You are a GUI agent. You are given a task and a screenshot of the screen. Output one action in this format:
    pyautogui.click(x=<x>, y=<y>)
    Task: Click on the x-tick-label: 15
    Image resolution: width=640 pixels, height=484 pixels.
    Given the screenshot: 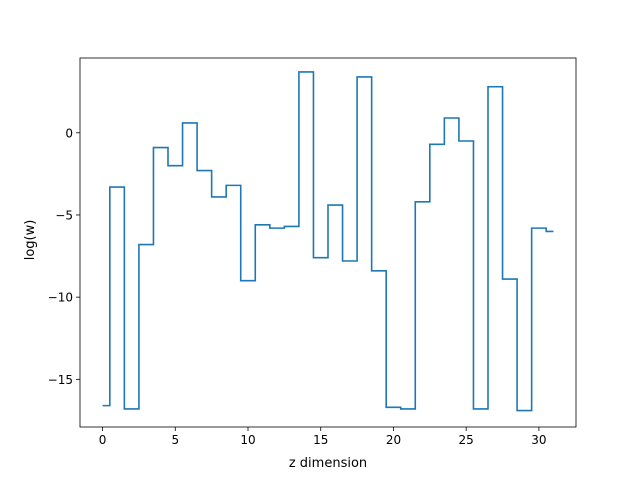 What is the action you would take?
    pyautogui.click(x=320, y=440)
    